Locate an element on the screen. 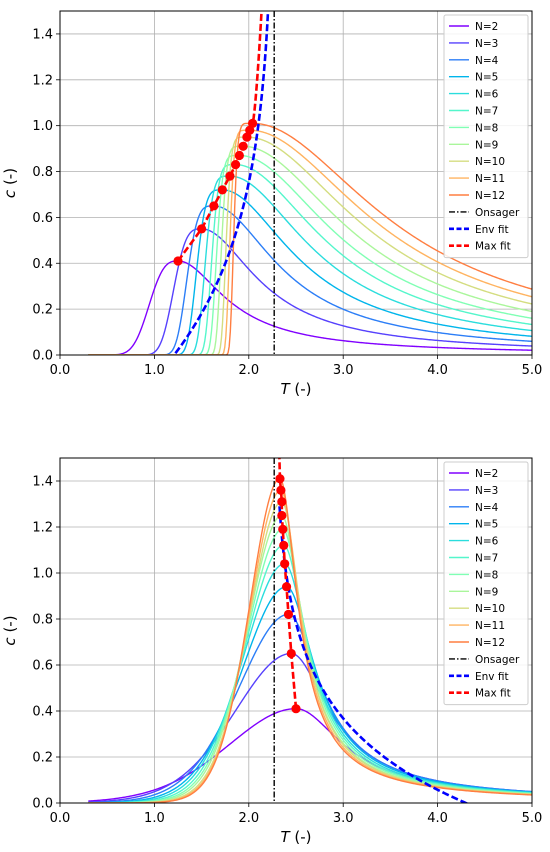 This screenshot has width=550, height=852. legend-label: Max fit is located at coordinates (493, 247).